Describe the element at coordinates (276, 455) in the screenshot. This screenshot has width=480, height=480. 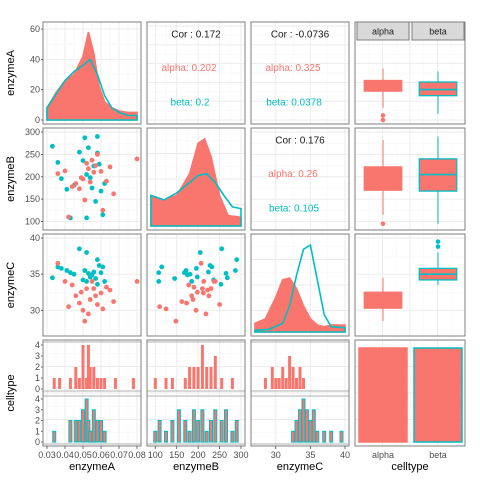
I see `x-tick-label: 30` at that location.